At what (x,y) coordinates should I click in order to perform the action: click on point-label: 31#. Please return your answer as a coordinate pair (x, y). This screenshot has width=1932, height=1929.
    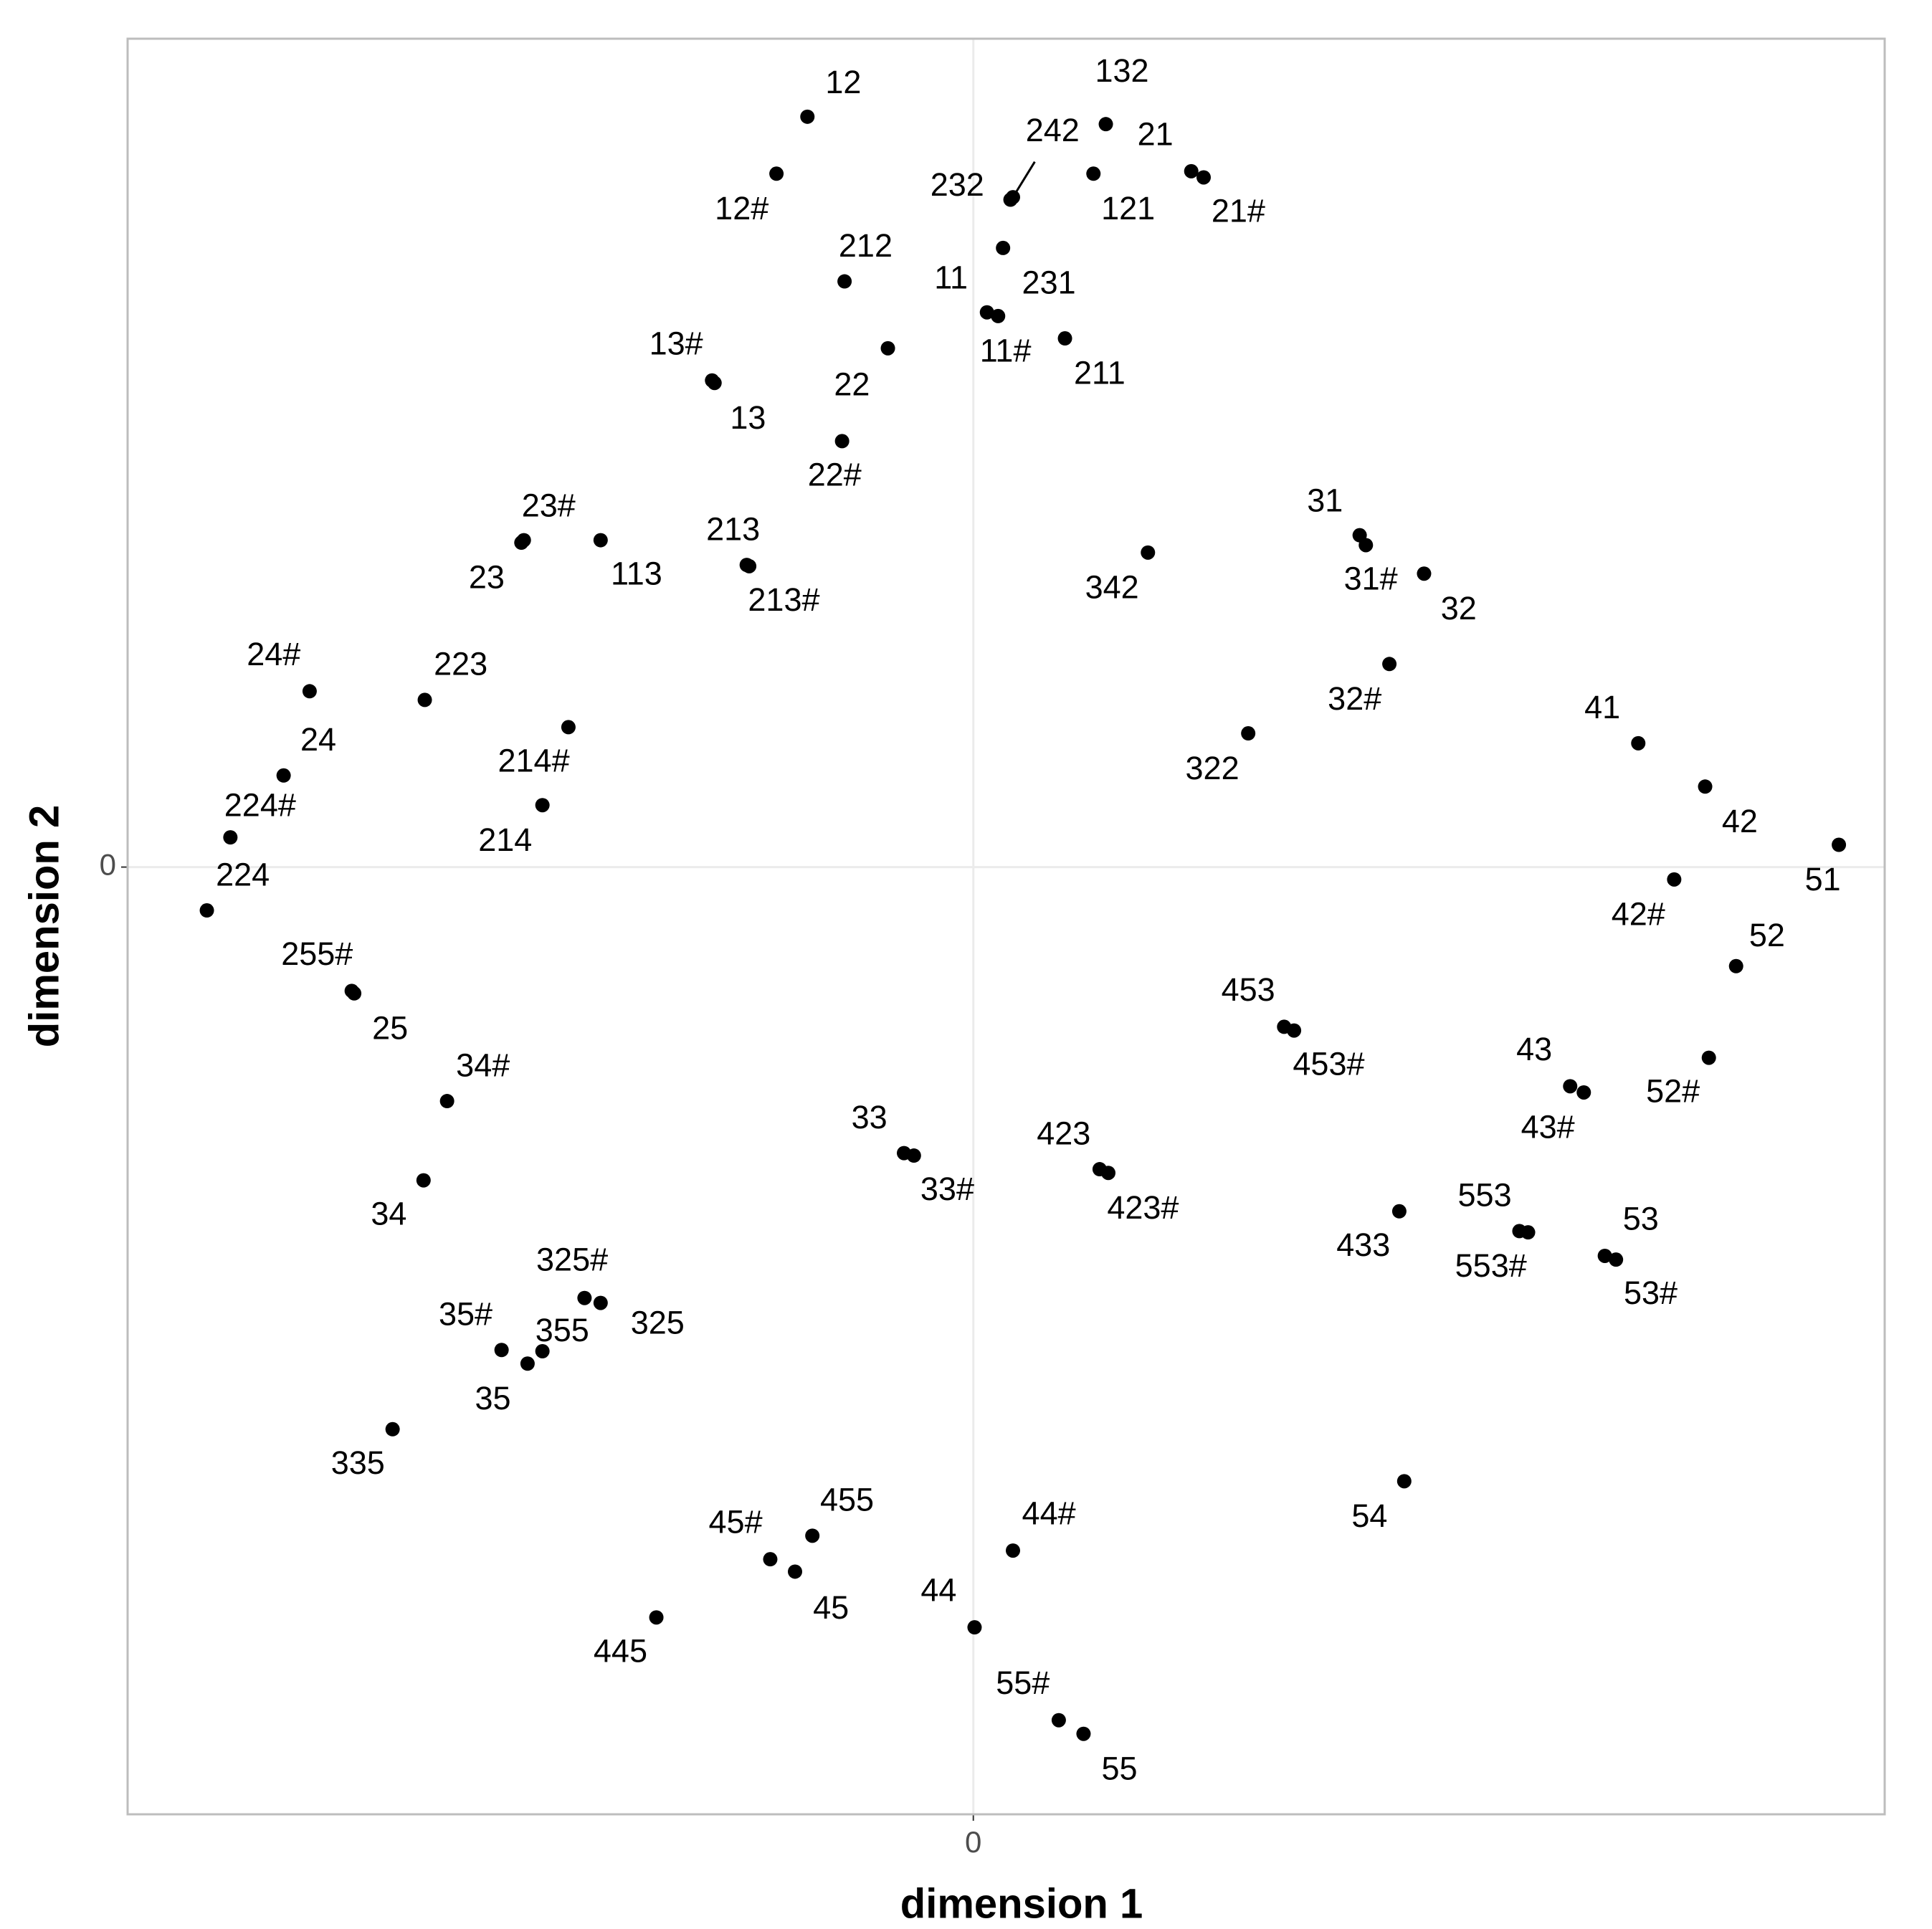
    Looking at the image, I should click on (1371, 578).